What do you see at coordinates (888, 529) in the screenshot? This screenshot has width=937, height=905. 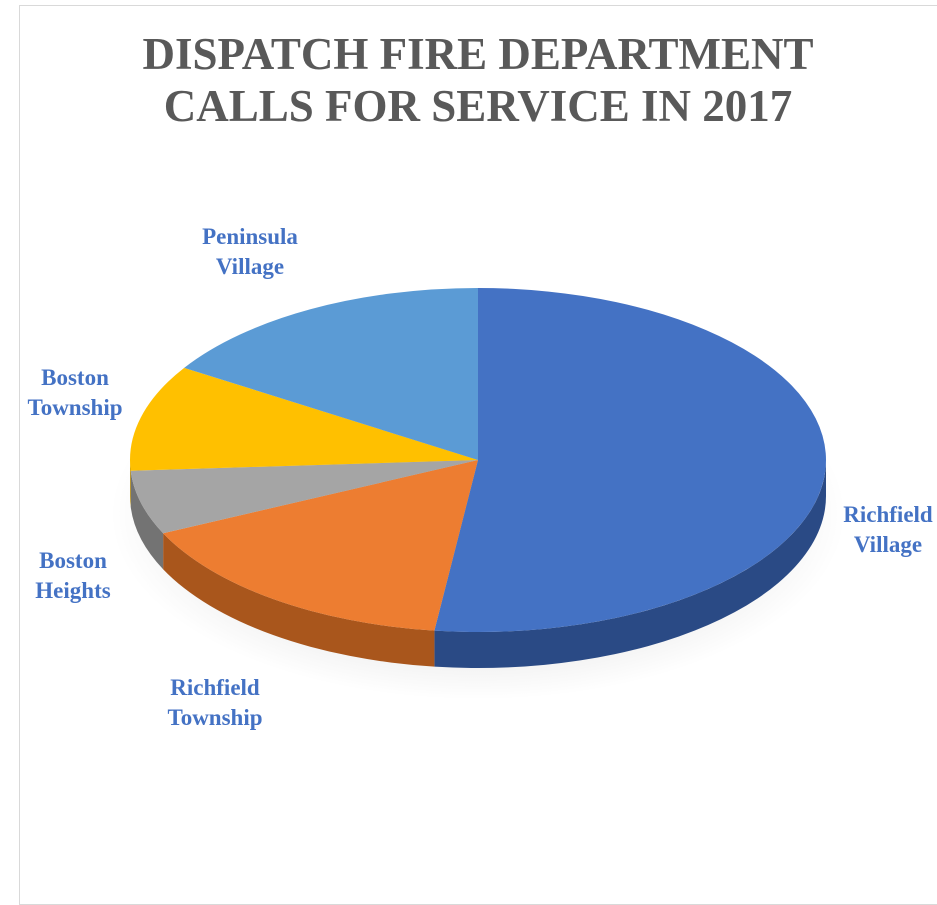 I see `slice-label-richfield-village: Richfield Village` at bounding box center [888, 529].